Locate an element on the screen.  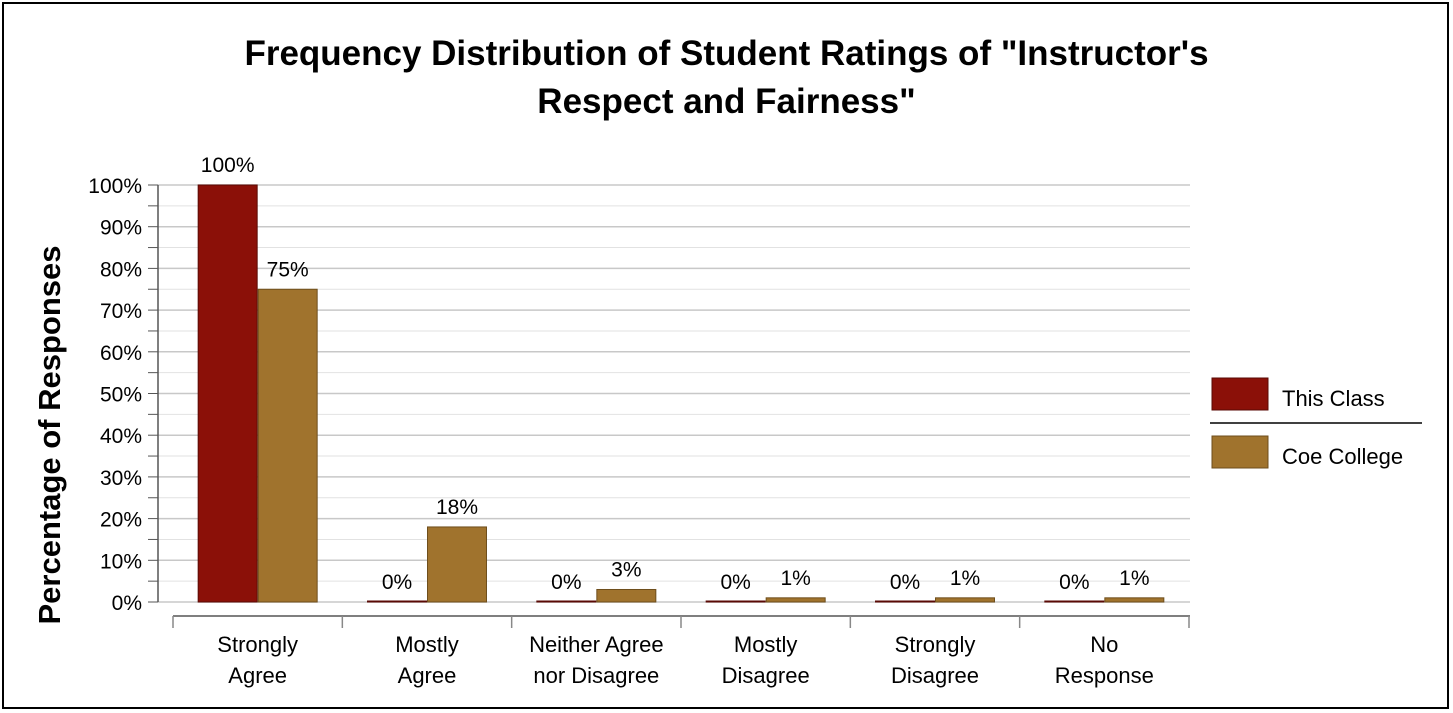
y-tick-label: 90% is located at coordinates (121, 228).